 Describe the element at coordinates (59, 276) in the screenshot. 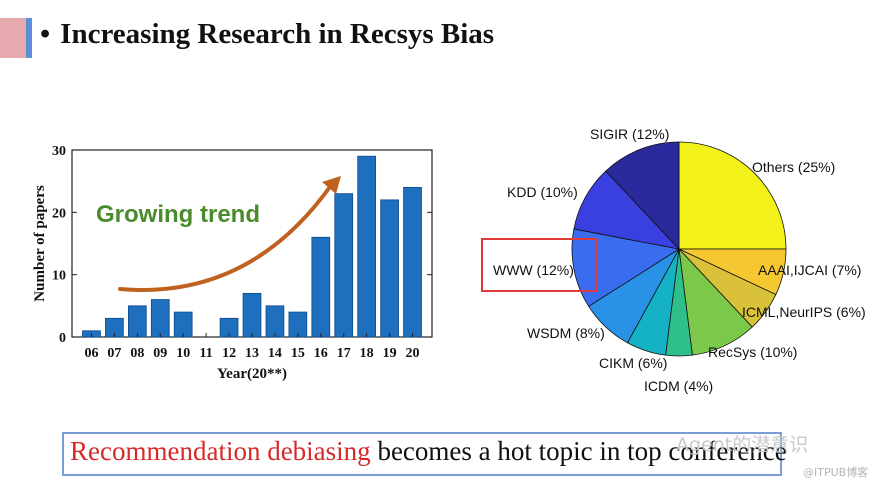

I see `y-tick-label: 10` at that location.